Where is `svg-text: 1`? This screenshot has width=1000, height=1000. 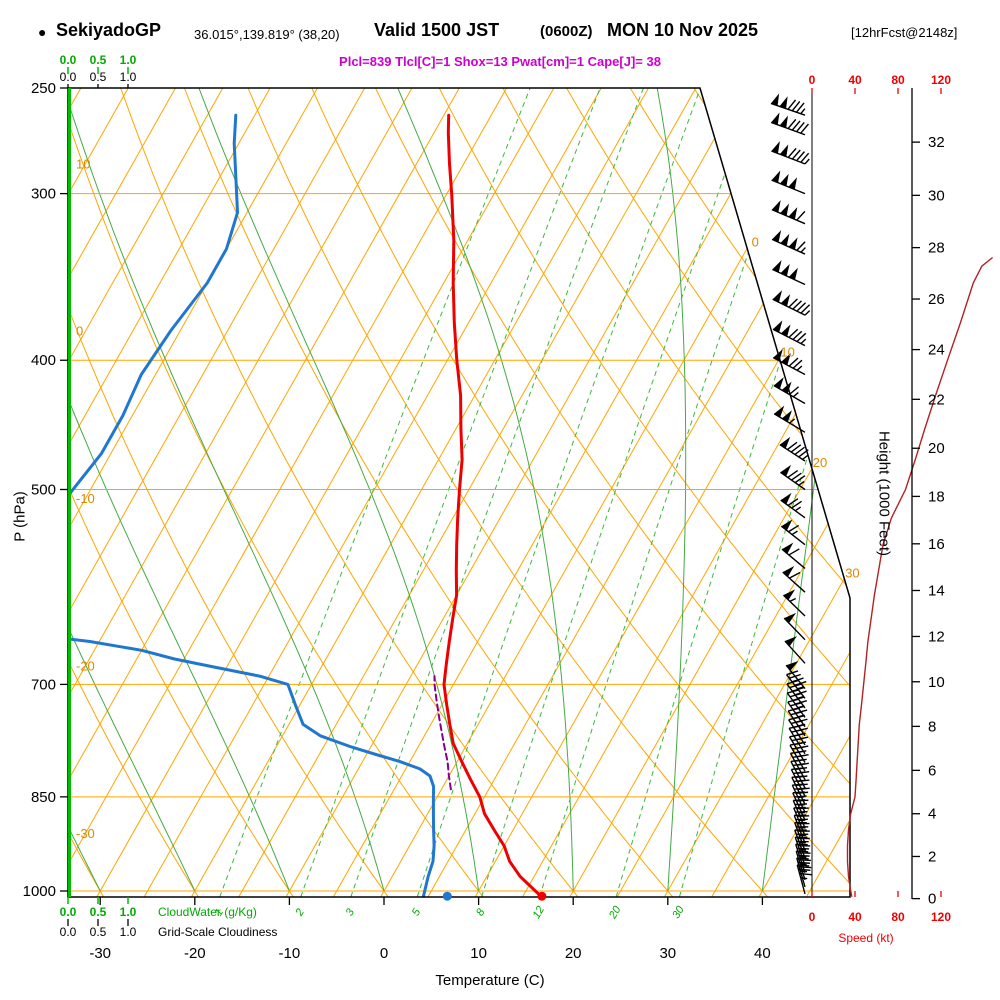 svg-text: 1 is located at coordinates (219, 912).